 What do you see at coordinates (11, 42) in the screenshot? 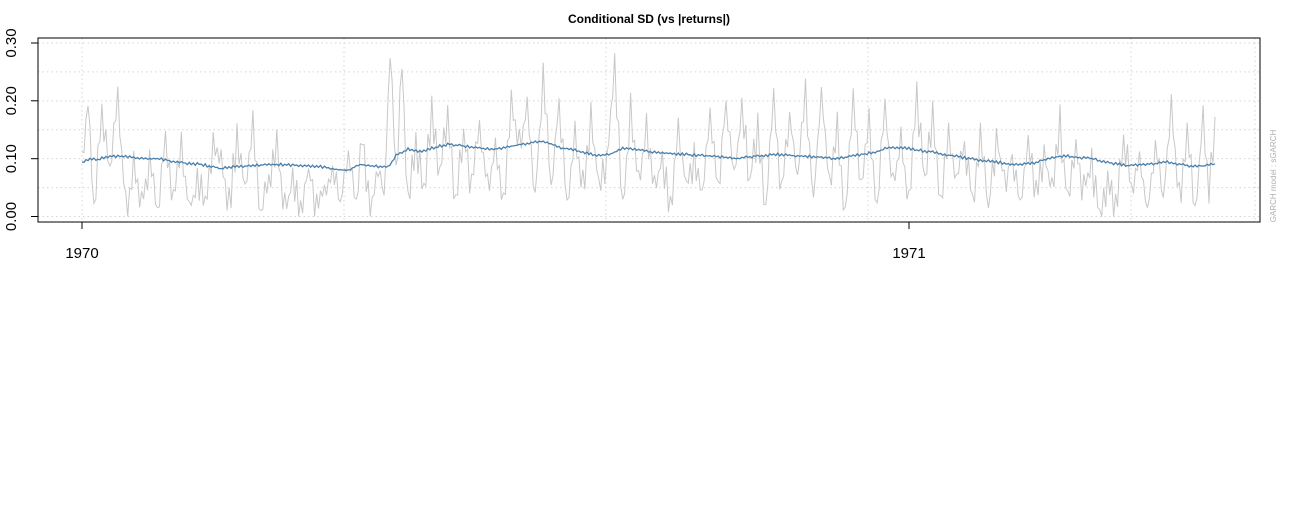
I see `y-tick-label: 0.30` at bounding box center [11, 42].